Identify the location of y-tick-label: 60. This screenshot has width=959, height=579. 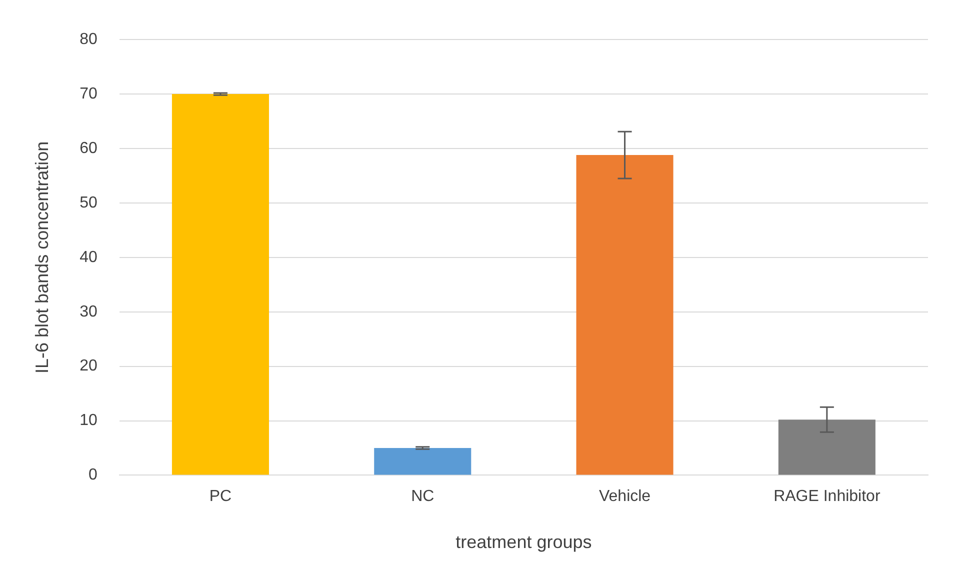
(89, 148).